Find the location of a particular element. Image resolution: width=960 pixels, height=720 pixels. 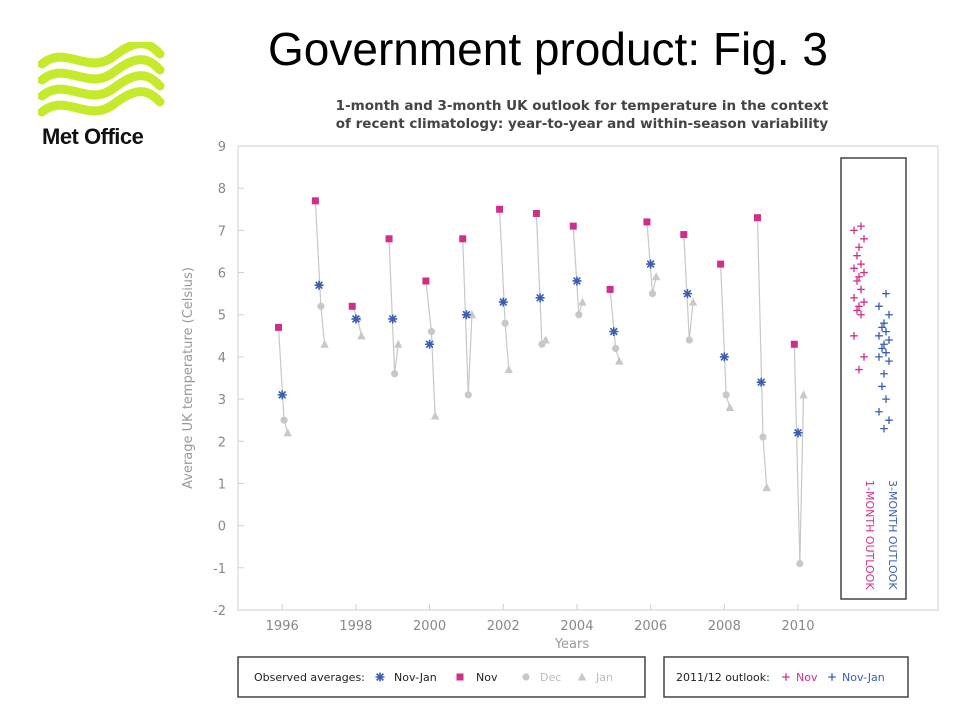

x-tick-label: 2002 is located at coordinates (503, 626).